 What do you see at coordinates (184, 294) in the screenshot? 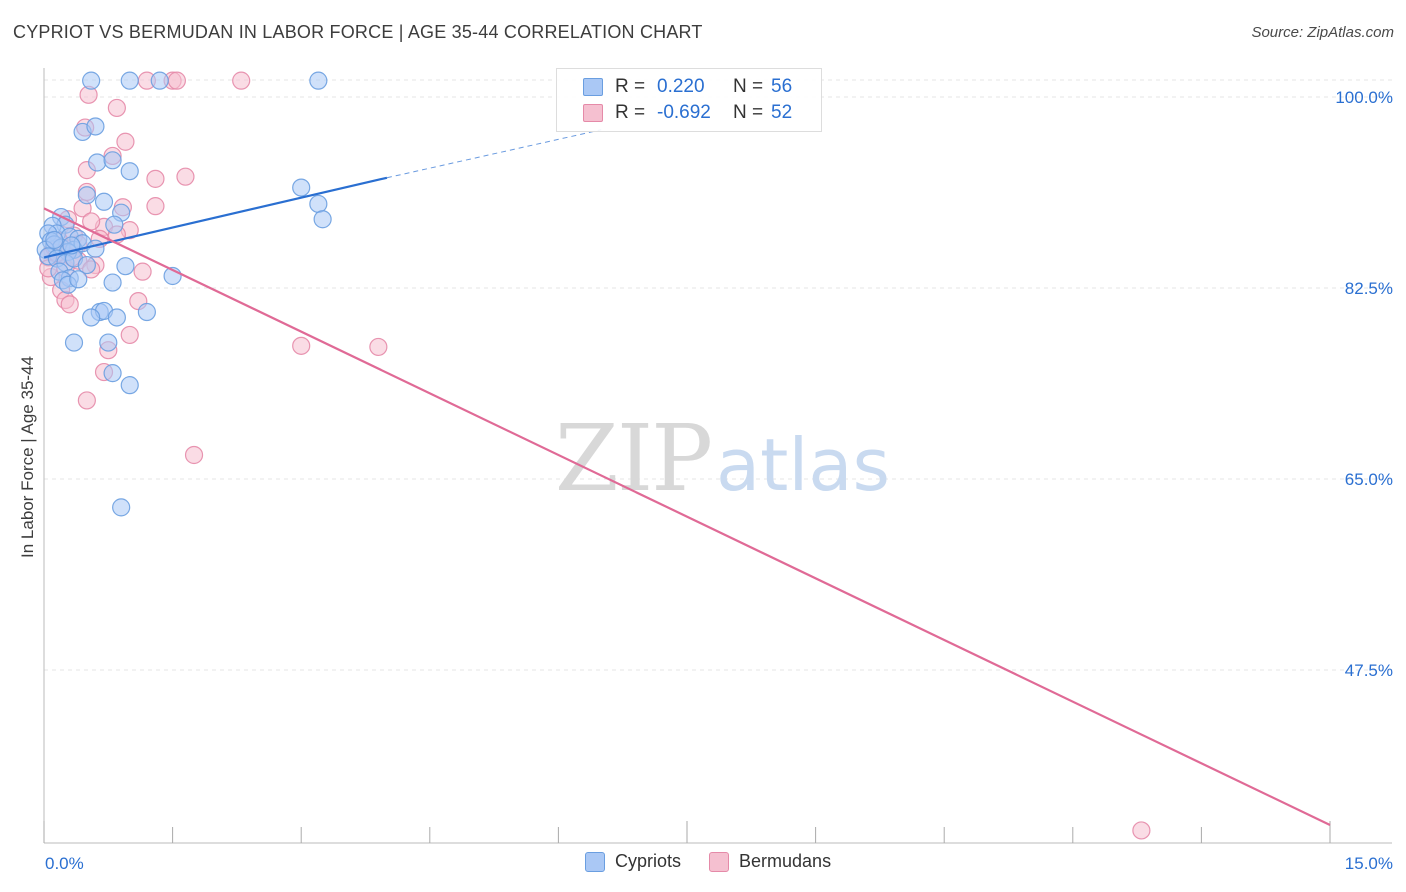
I see `cypriots-points` at bounding box center [184, 294].